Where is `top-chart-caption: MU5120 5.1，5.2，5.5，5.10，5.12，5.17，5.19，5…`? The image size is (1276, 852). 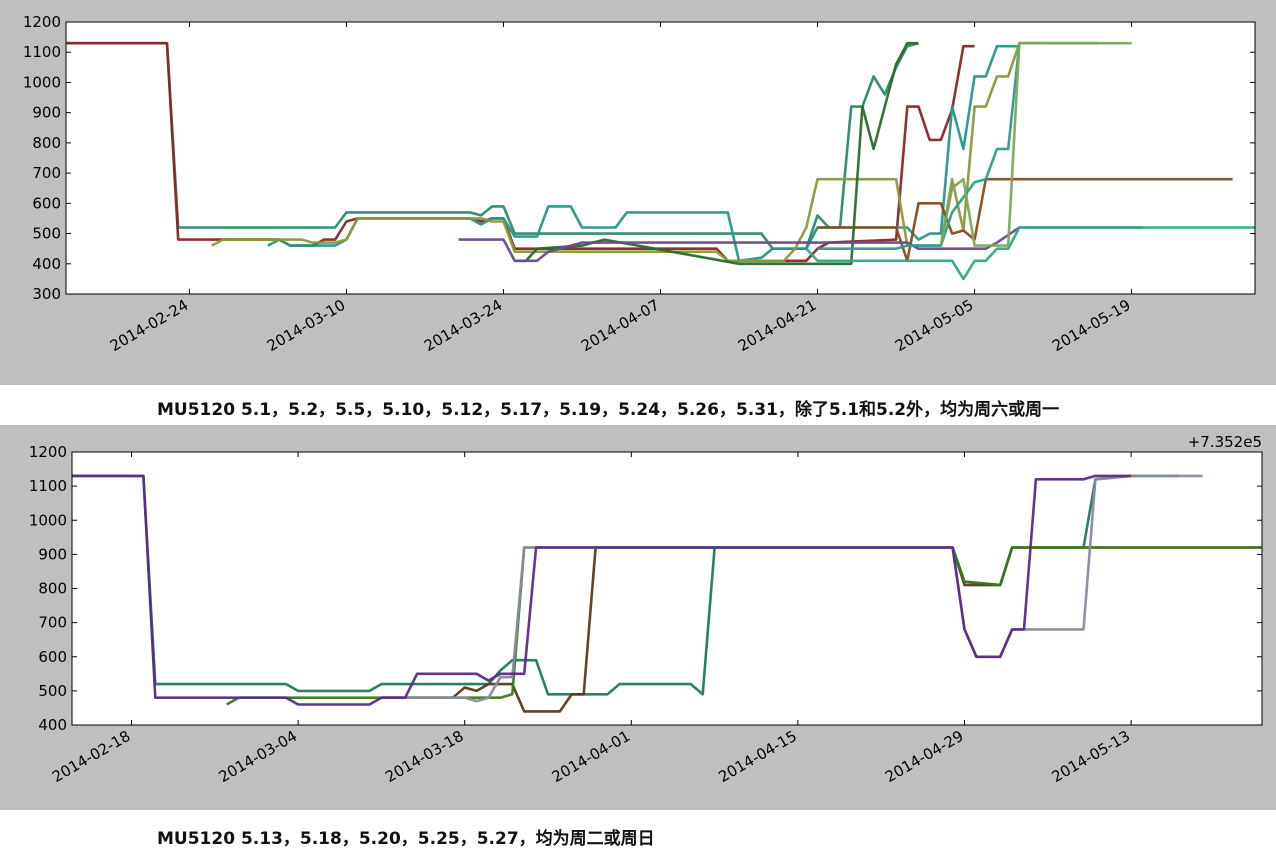 top-chart-caption: MU5120 5.1，5.2，5.5，5.10，5.12，5.17，5.19，5… is located at coordinates (608, 410).